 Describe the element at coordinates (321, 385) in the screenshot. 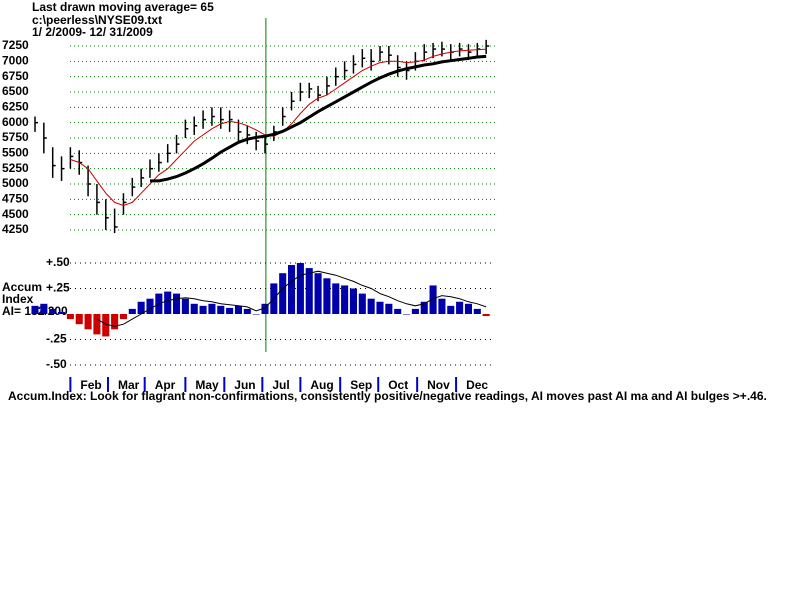

I see `x-tick-label: Aug` at that location.